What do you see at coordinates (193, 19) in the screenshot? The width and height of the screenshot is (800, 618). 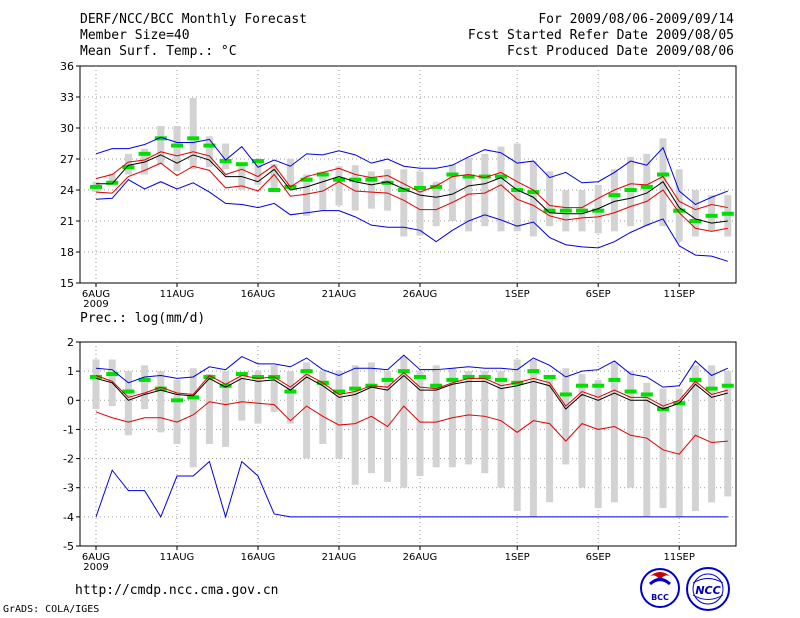 I see `forecast-title: DERF/NCC/BCC Monthly Forecast` at bounding box center [193, 19].